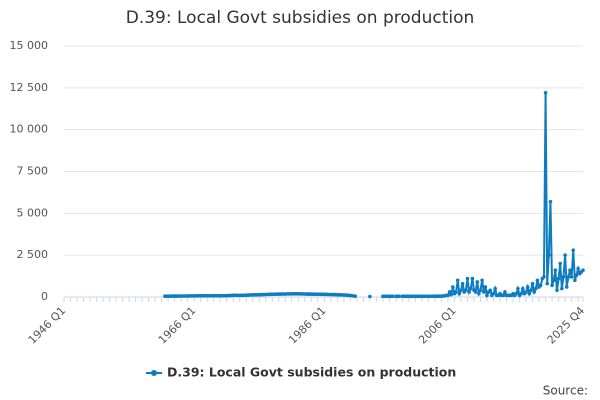  I want to click on y-tick-label: 12 500, so click(29, 87).